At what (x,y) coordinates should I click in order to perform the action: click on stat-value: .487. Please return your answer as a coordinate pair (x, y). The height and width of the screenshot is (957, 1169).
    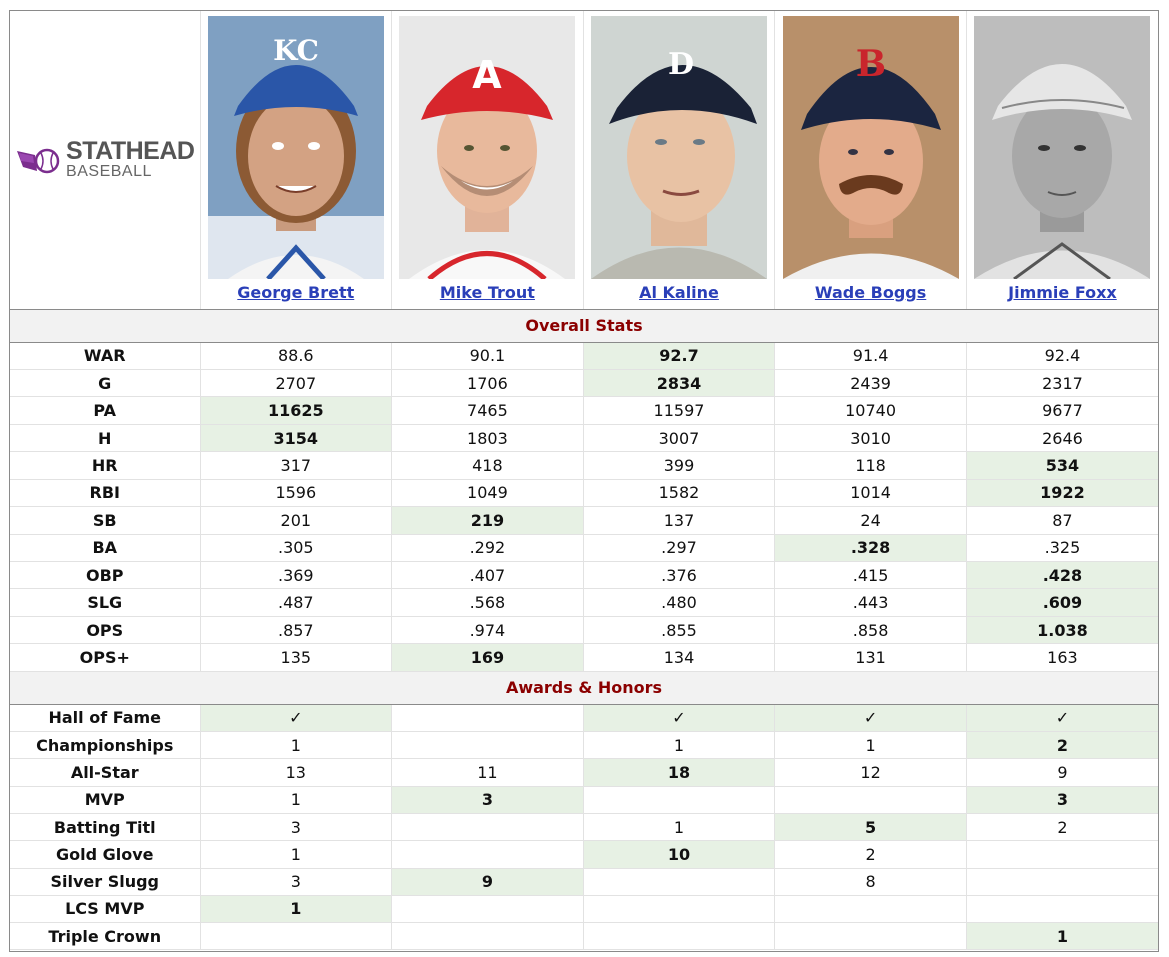
    Looking at the image, I should click on (296, 602).